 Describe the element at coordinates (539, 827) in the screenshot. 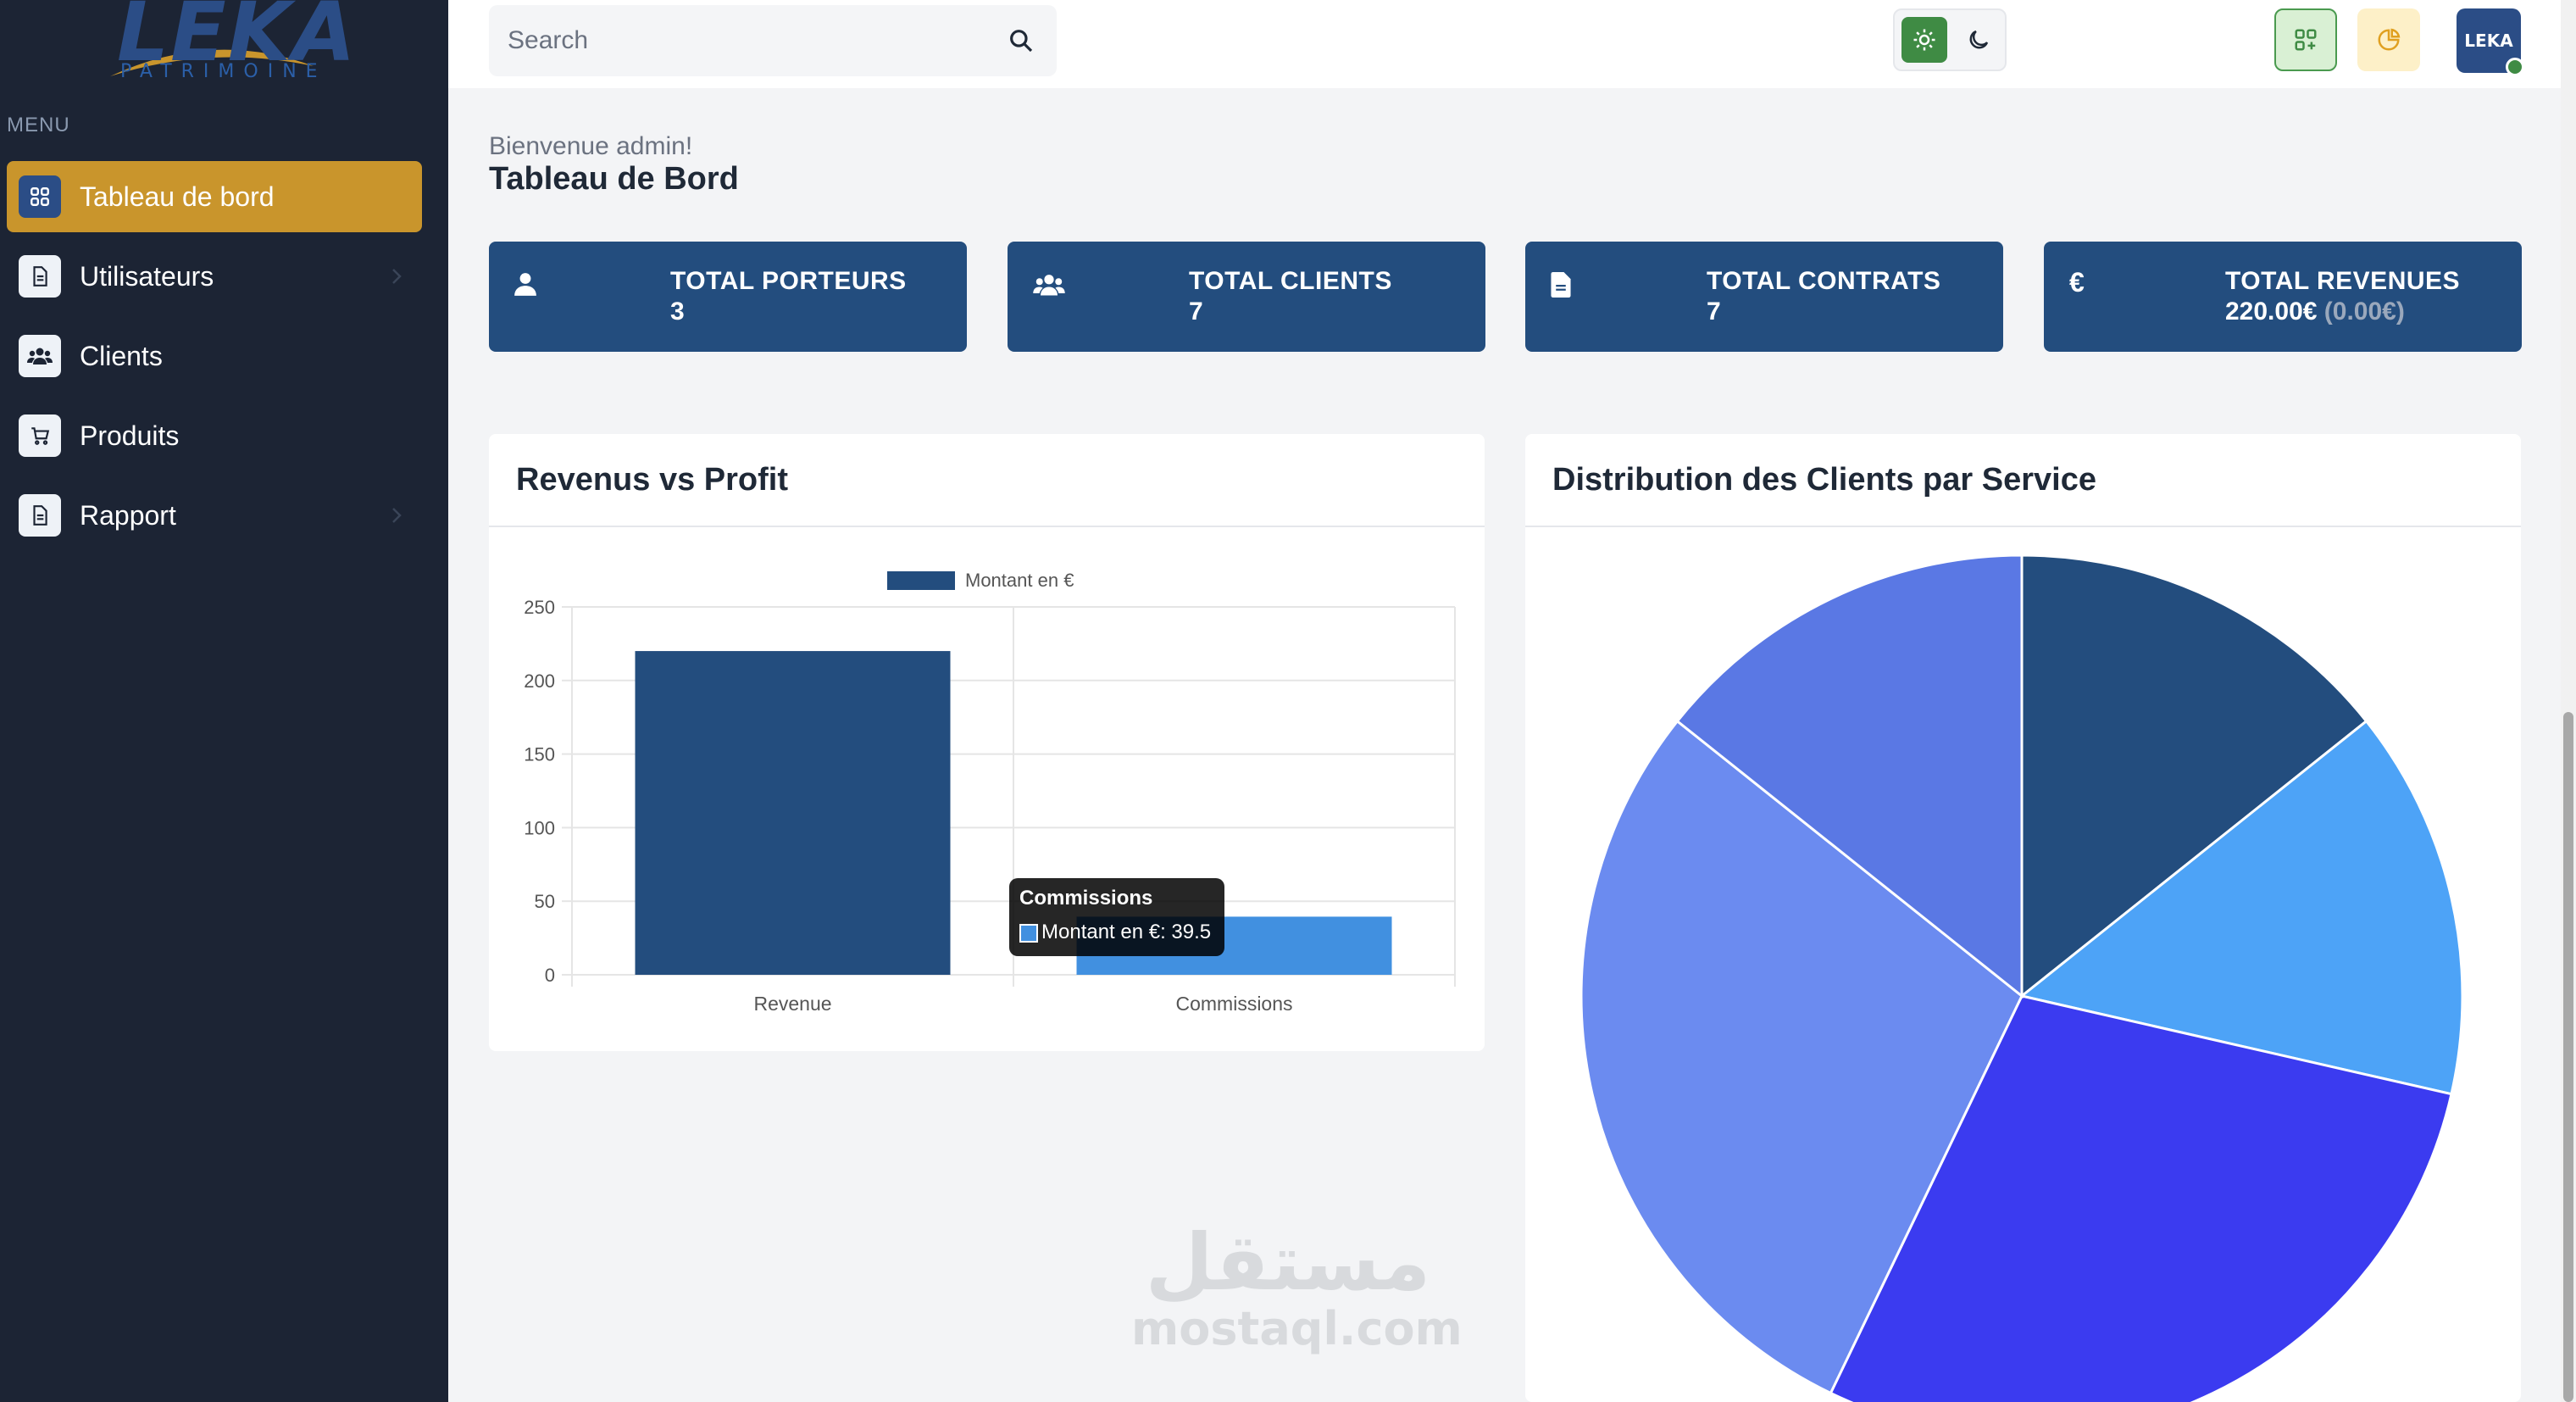

I see `y-tick-label: 100` at that location.